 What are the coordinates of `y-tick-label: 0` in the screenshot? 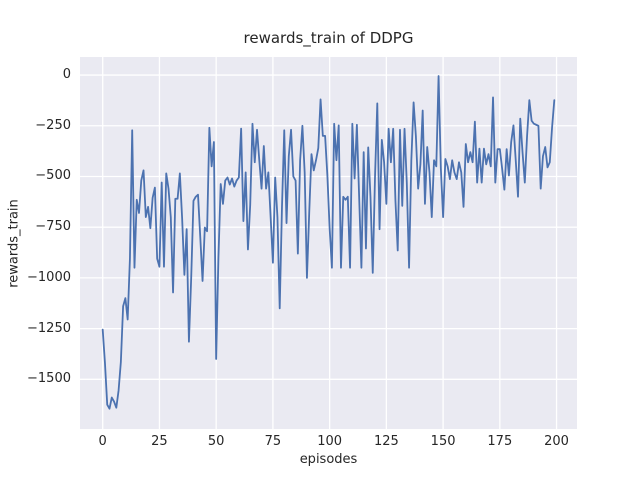 It's located at (66, 75).